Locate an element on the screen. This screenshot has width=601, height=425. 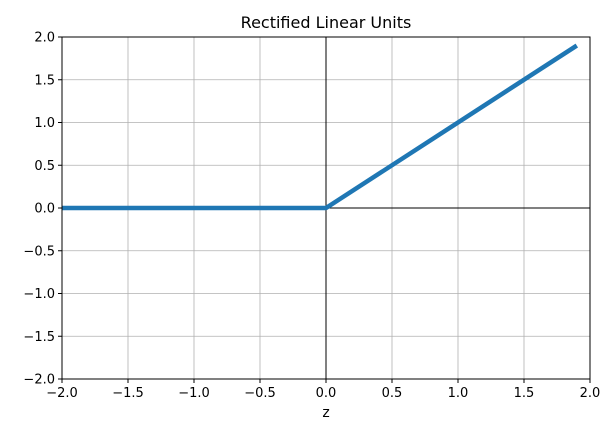
y-tick-label: 0.0 is located at coordinates (44, 209).